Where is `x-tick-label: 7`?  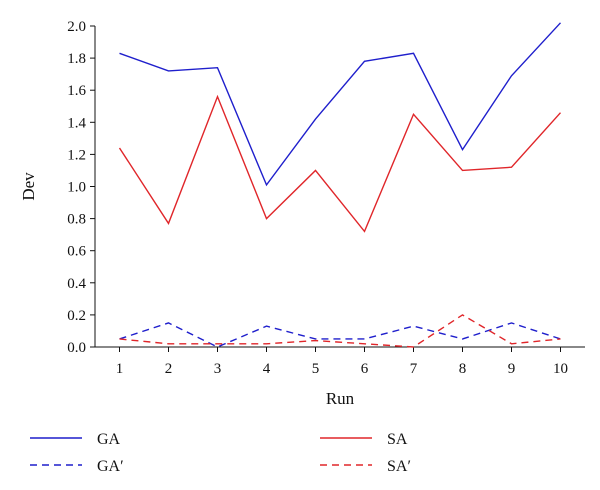
x-tick-label: 7 is located at coordinates (414, 369).